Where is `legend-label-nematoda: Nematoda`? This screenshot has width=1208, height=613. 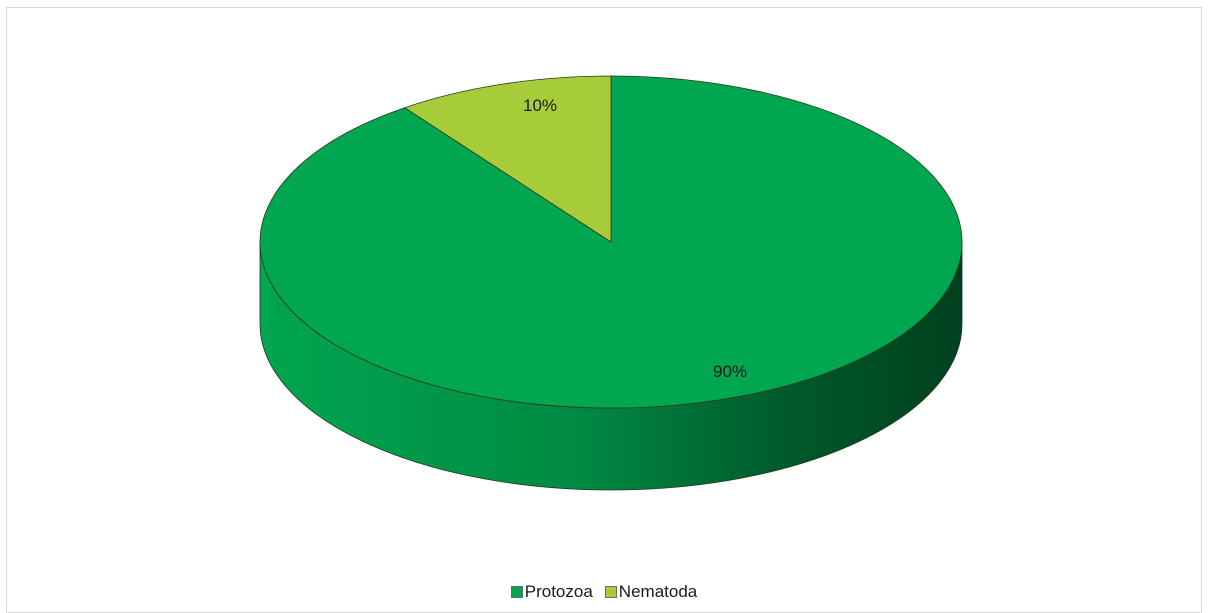 legend-label-nematoda: Nematoda is located at coordinates (658, 591).